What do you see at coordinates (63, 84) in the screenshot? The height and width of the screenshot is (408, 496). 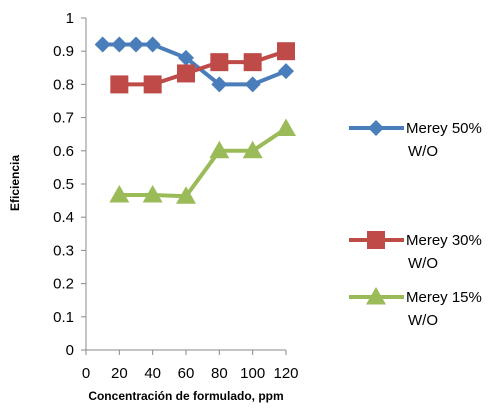 I see `y-tick-label: 0.8` at bounding box center [63, 84].